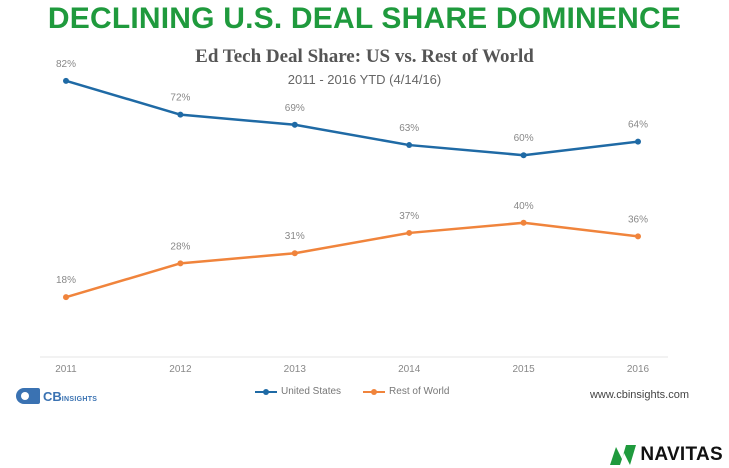  I want to click on x-tick-label: 2015, so click(523, 369).